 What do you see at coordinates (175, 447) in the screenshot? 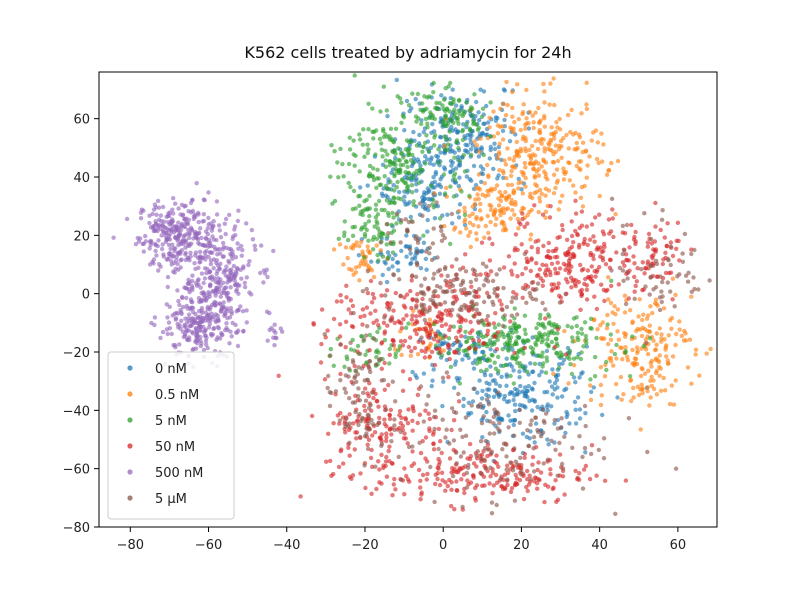
I see `legend-label: 50 nM` at bounding box center [175, 447].